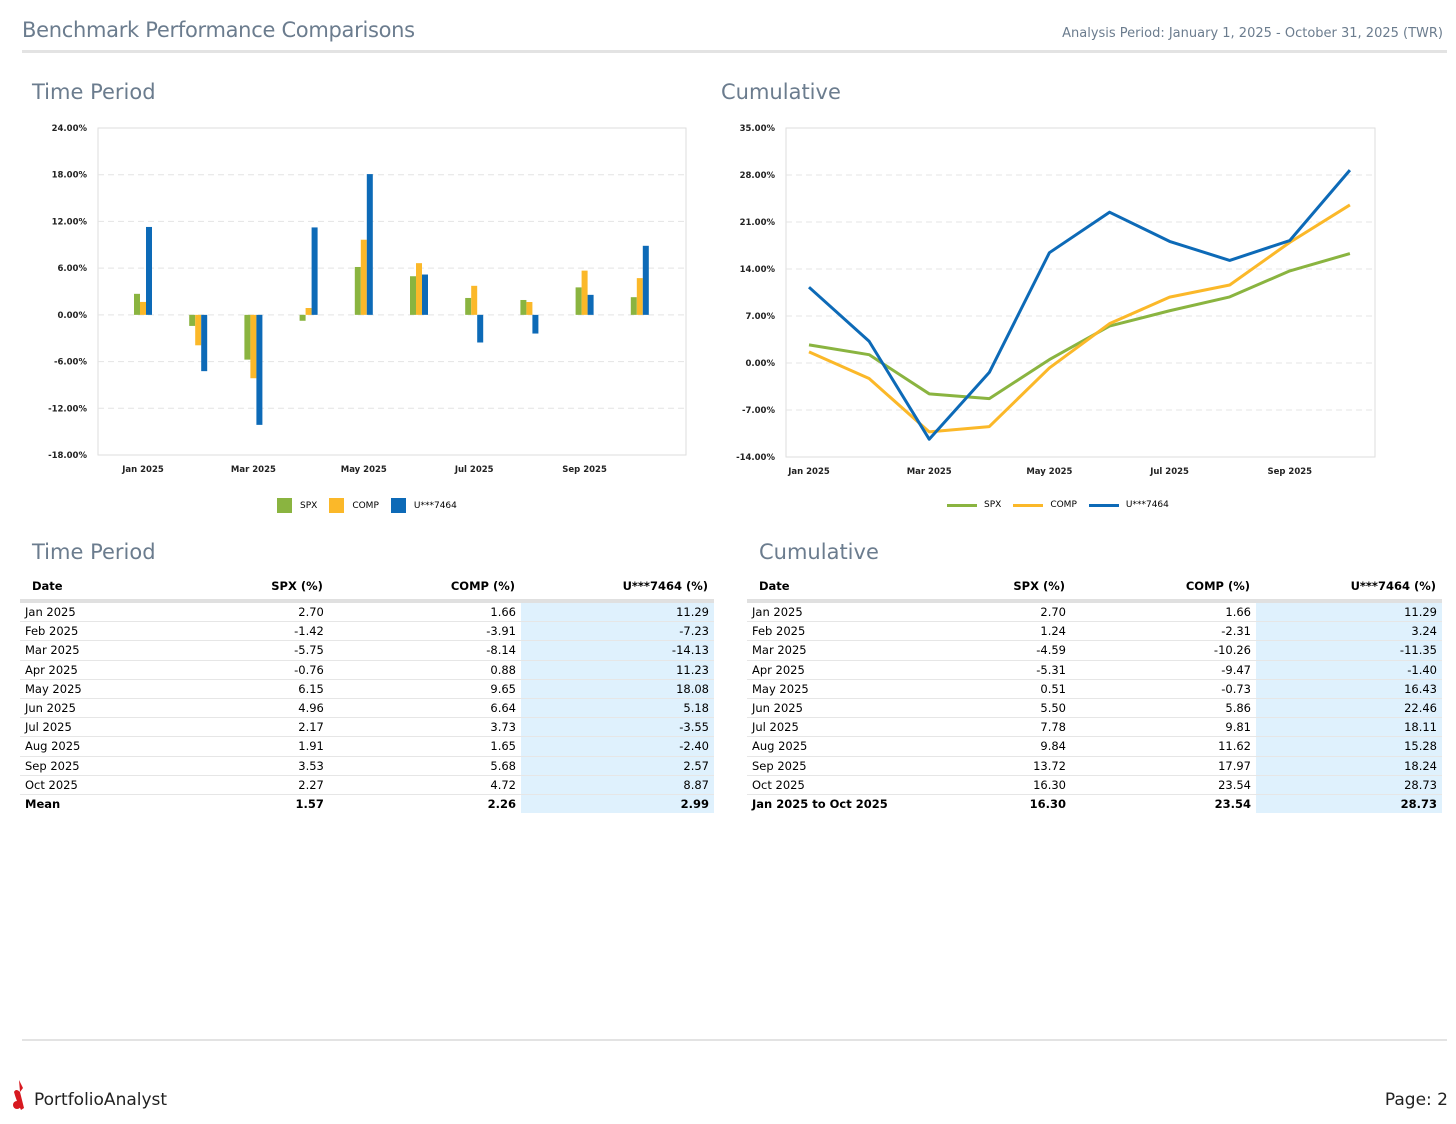  What do you see at coordinates (761, 317) in the screenshot?
I see `y-tick-label: 7.00%` at bounding box center [761, 317].